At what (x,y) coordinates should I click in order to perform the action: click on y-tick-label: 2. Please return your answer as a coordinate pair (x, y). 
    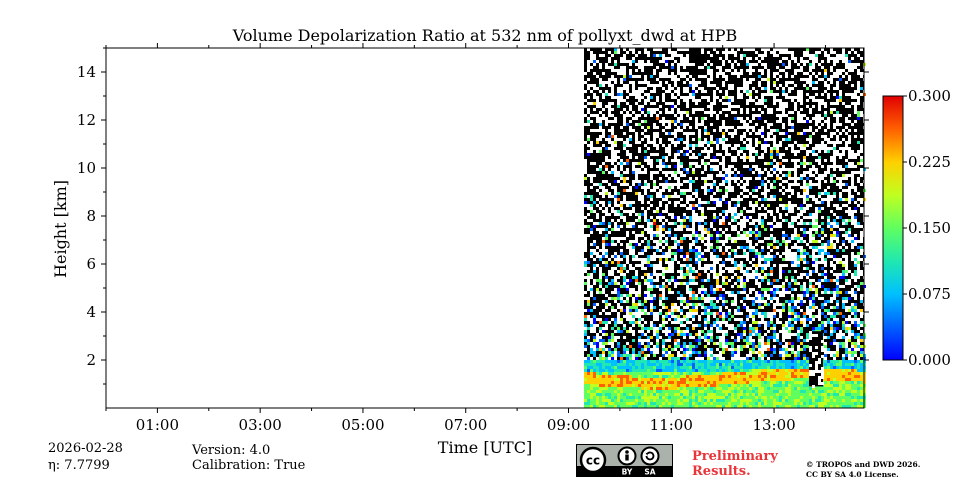
    Looking at the image, I should click on (91, 360).